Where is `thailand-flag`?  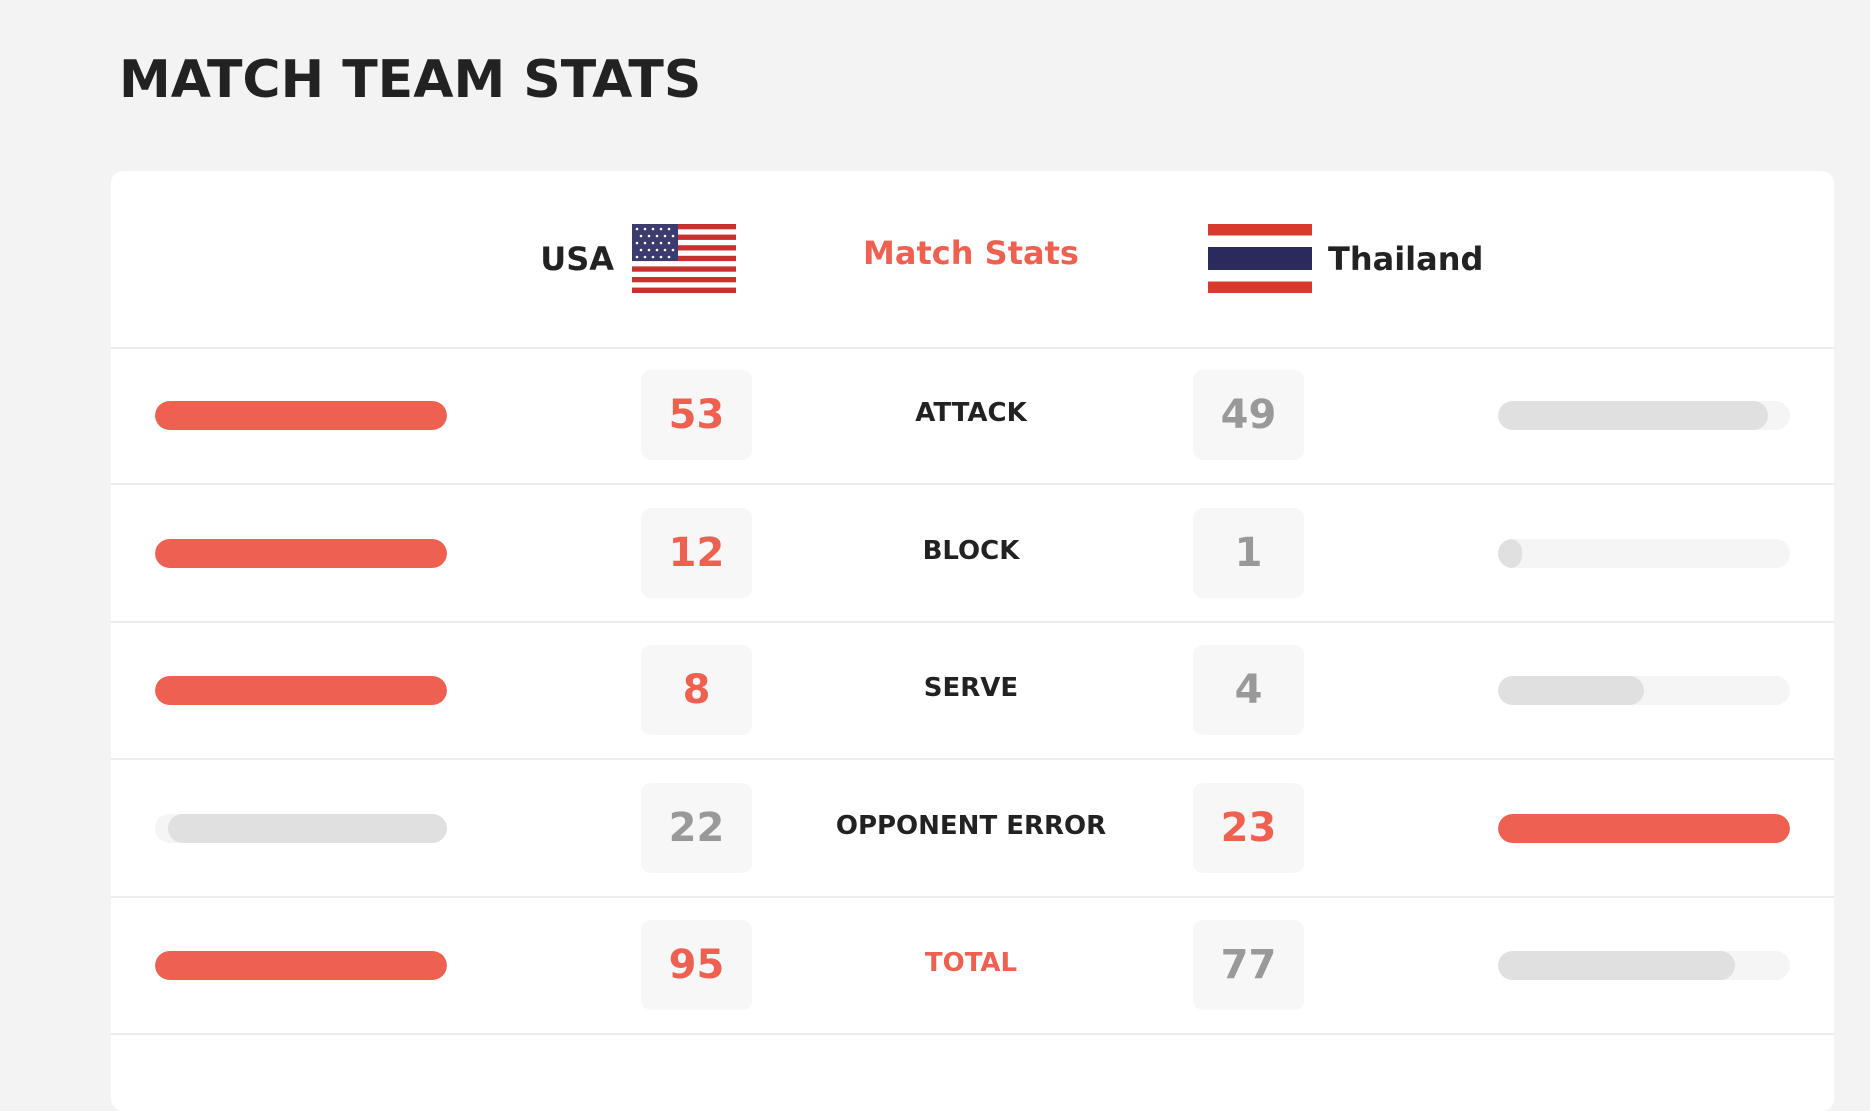 thailand-flag is located at coordinates (1260, 258).